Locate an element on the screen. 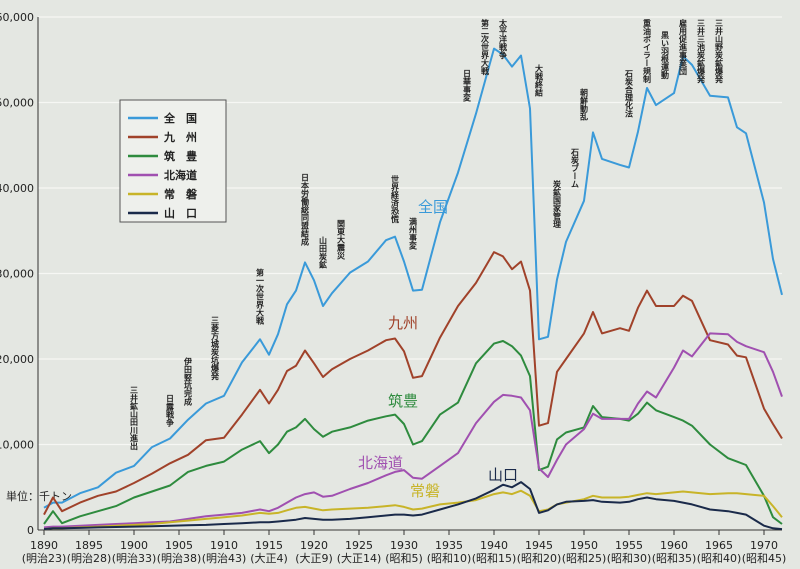 The height and width of the screenshot is (569, 800). x-tick-label: 1955 is located at coordinates (629, 545).